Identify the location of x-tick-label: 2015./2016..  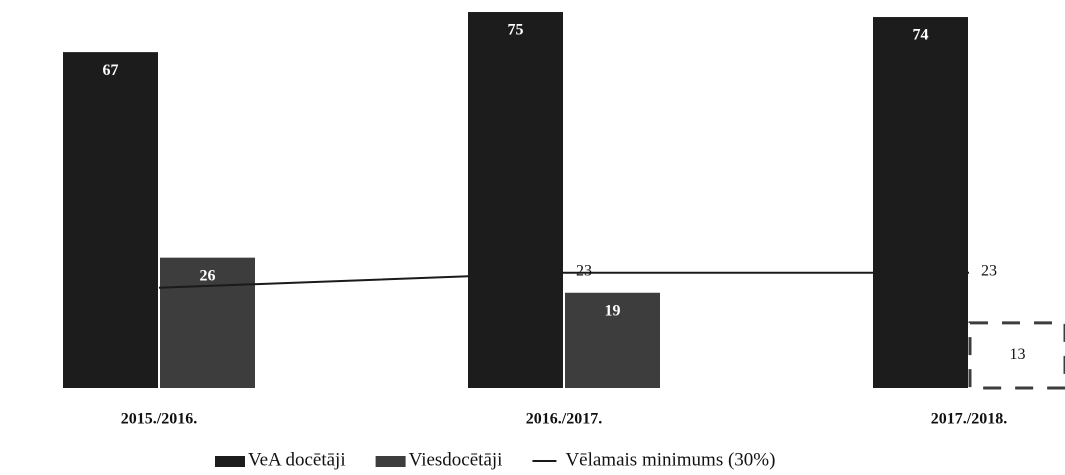
(159, 419).